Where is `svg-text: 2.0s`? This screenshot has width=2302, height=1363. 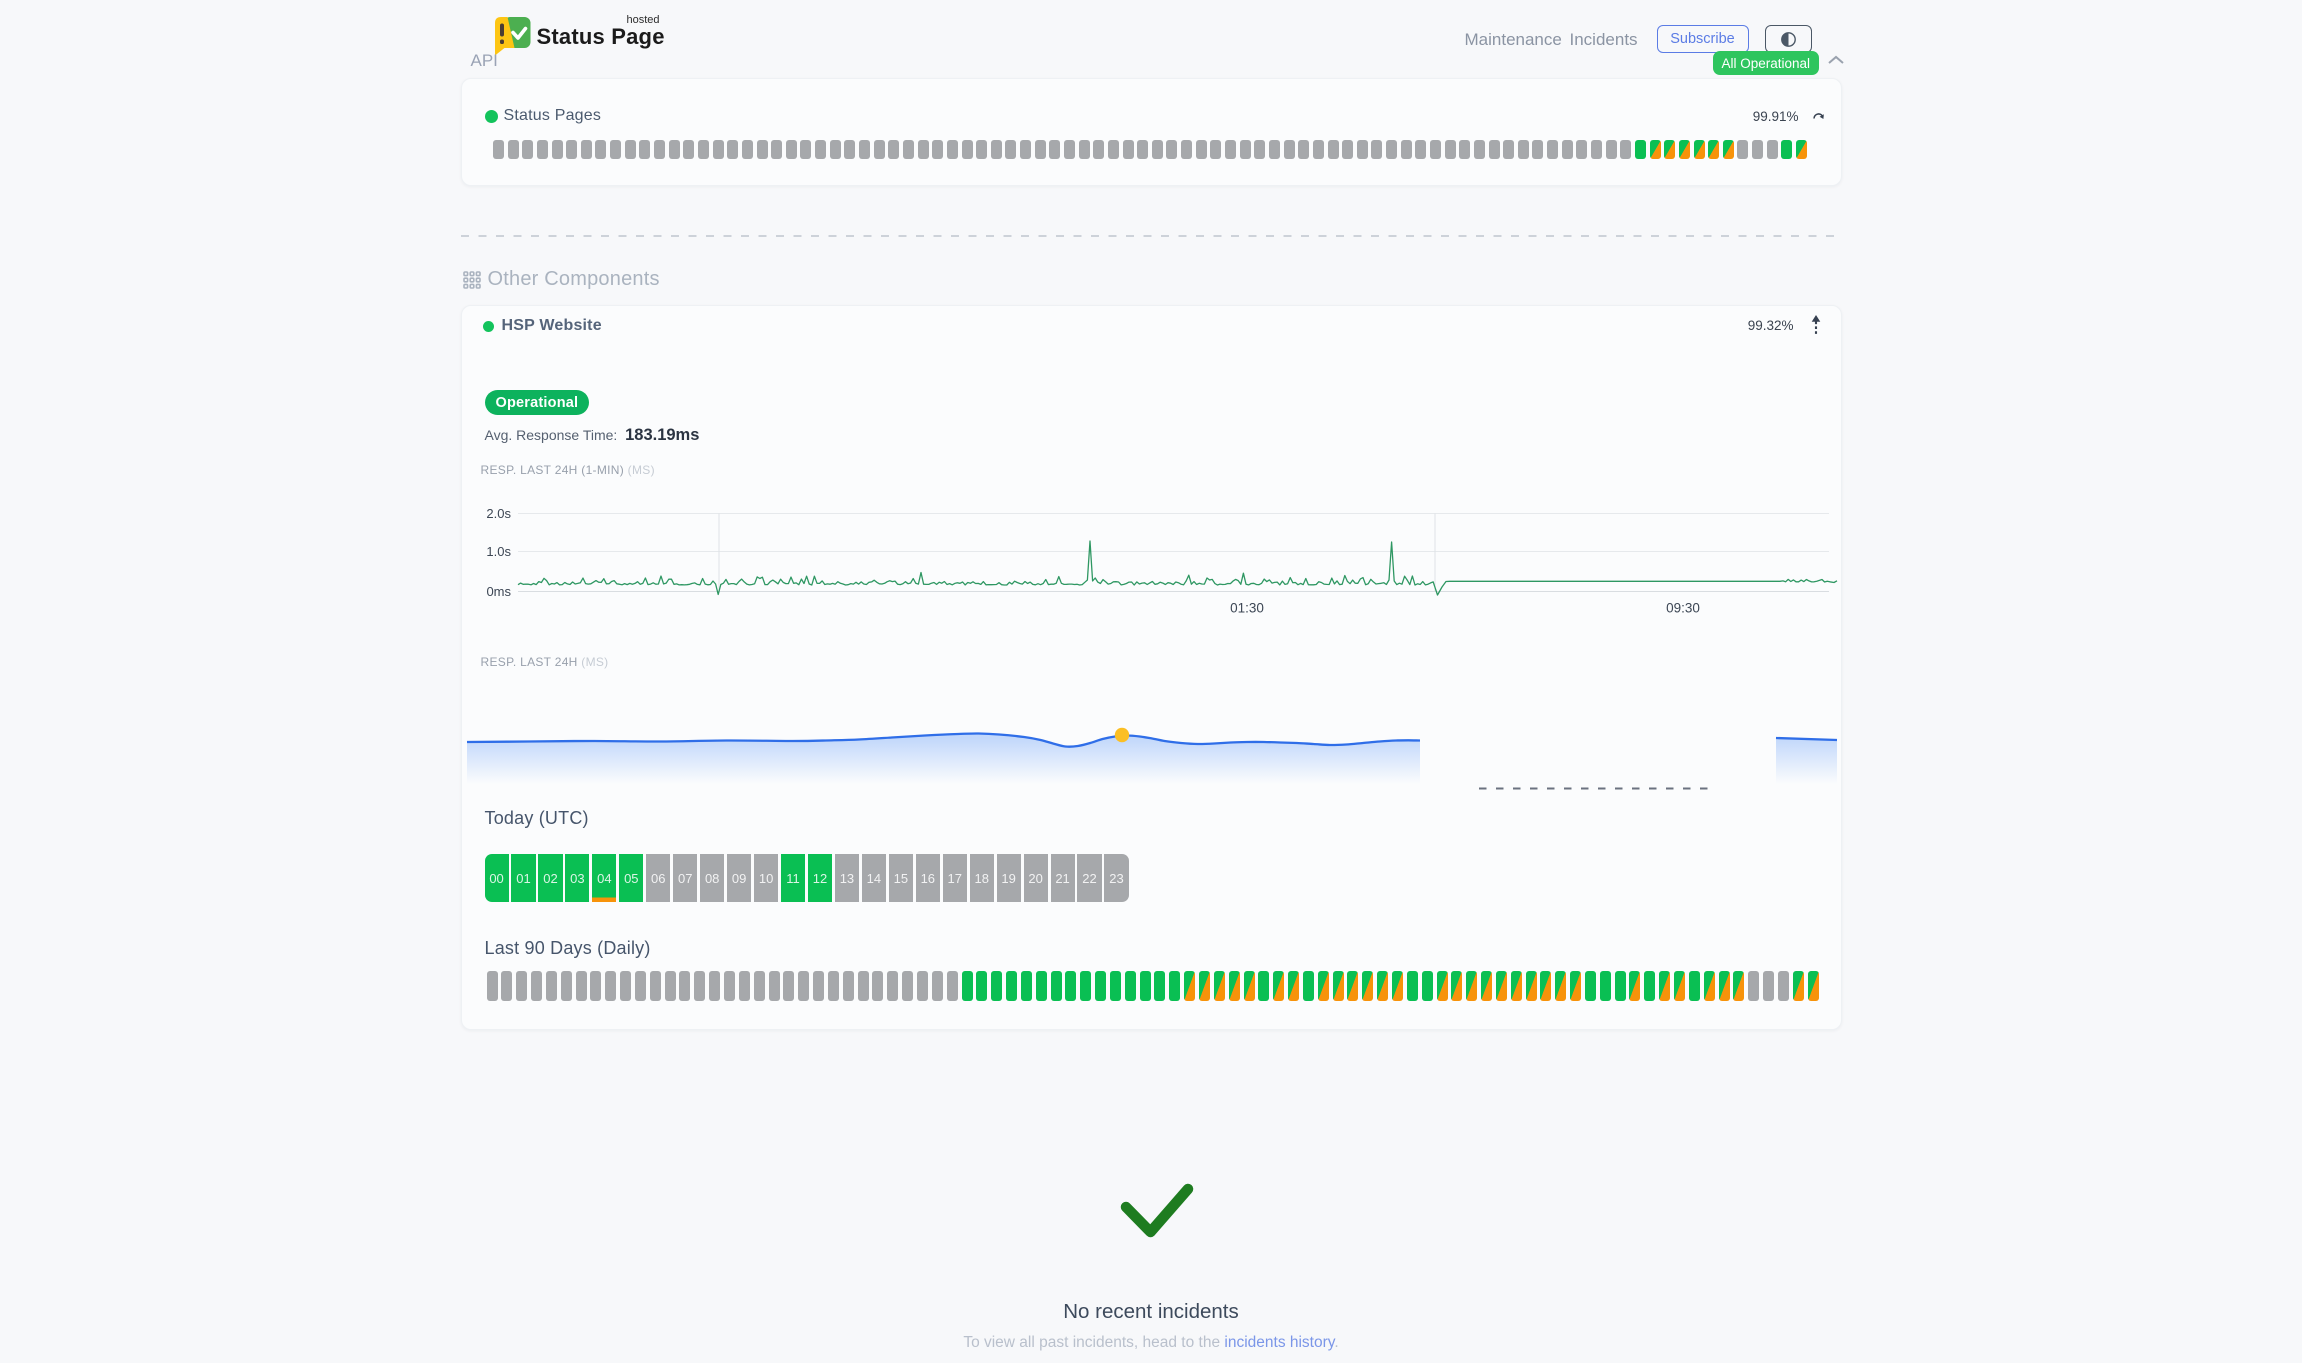
svg-text: 2.0s is located at coordinates (498, 513).